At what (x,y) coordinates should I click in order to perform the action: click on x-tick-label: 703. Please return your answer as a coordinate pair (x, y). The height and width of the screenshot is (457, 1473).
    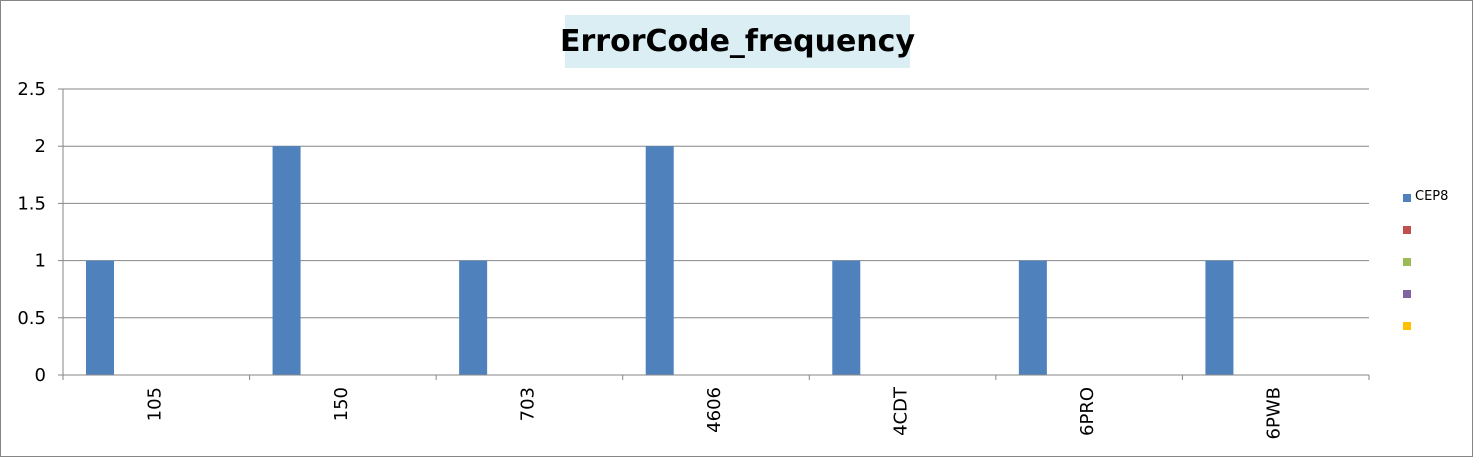
    Looking at the image, I should click on (527, 404).